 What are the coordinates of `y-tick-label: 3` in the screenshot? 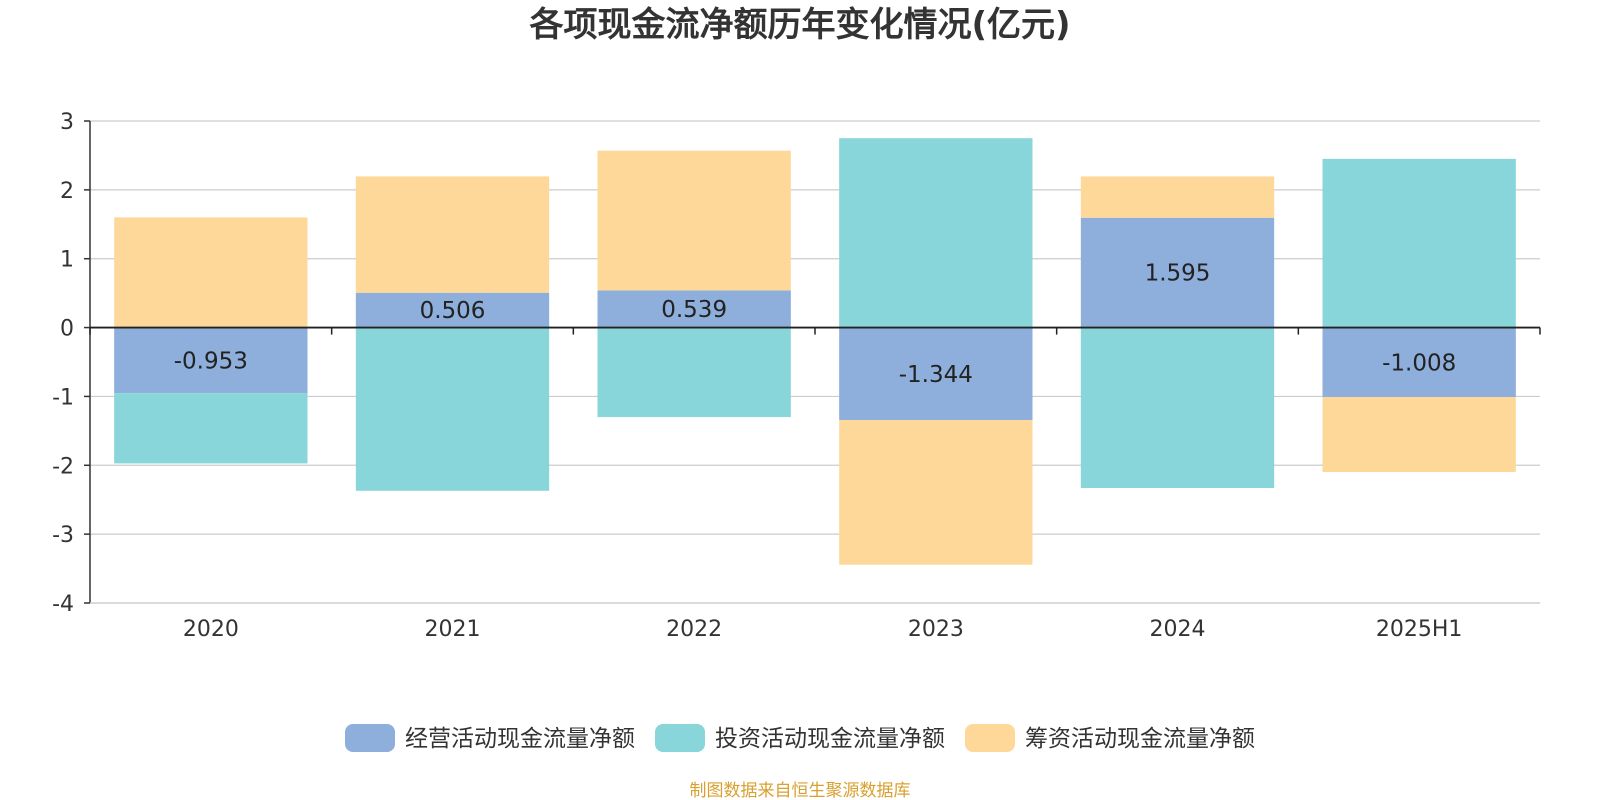 It's located at (67, 122).